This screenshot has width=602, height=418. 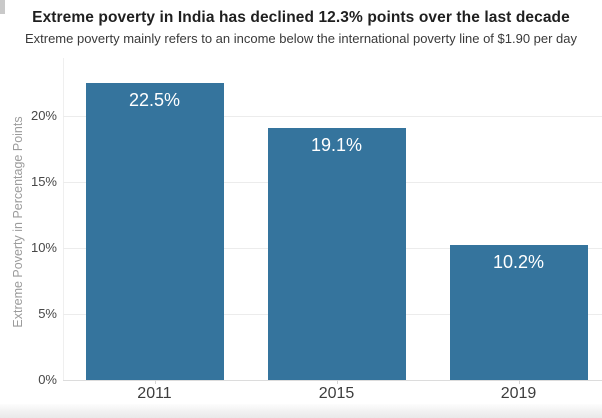 What do you see at coordinates (336, 253) in the screenshot?
I see `bar-2015: 19.1%` at bounding box center [336, 253].